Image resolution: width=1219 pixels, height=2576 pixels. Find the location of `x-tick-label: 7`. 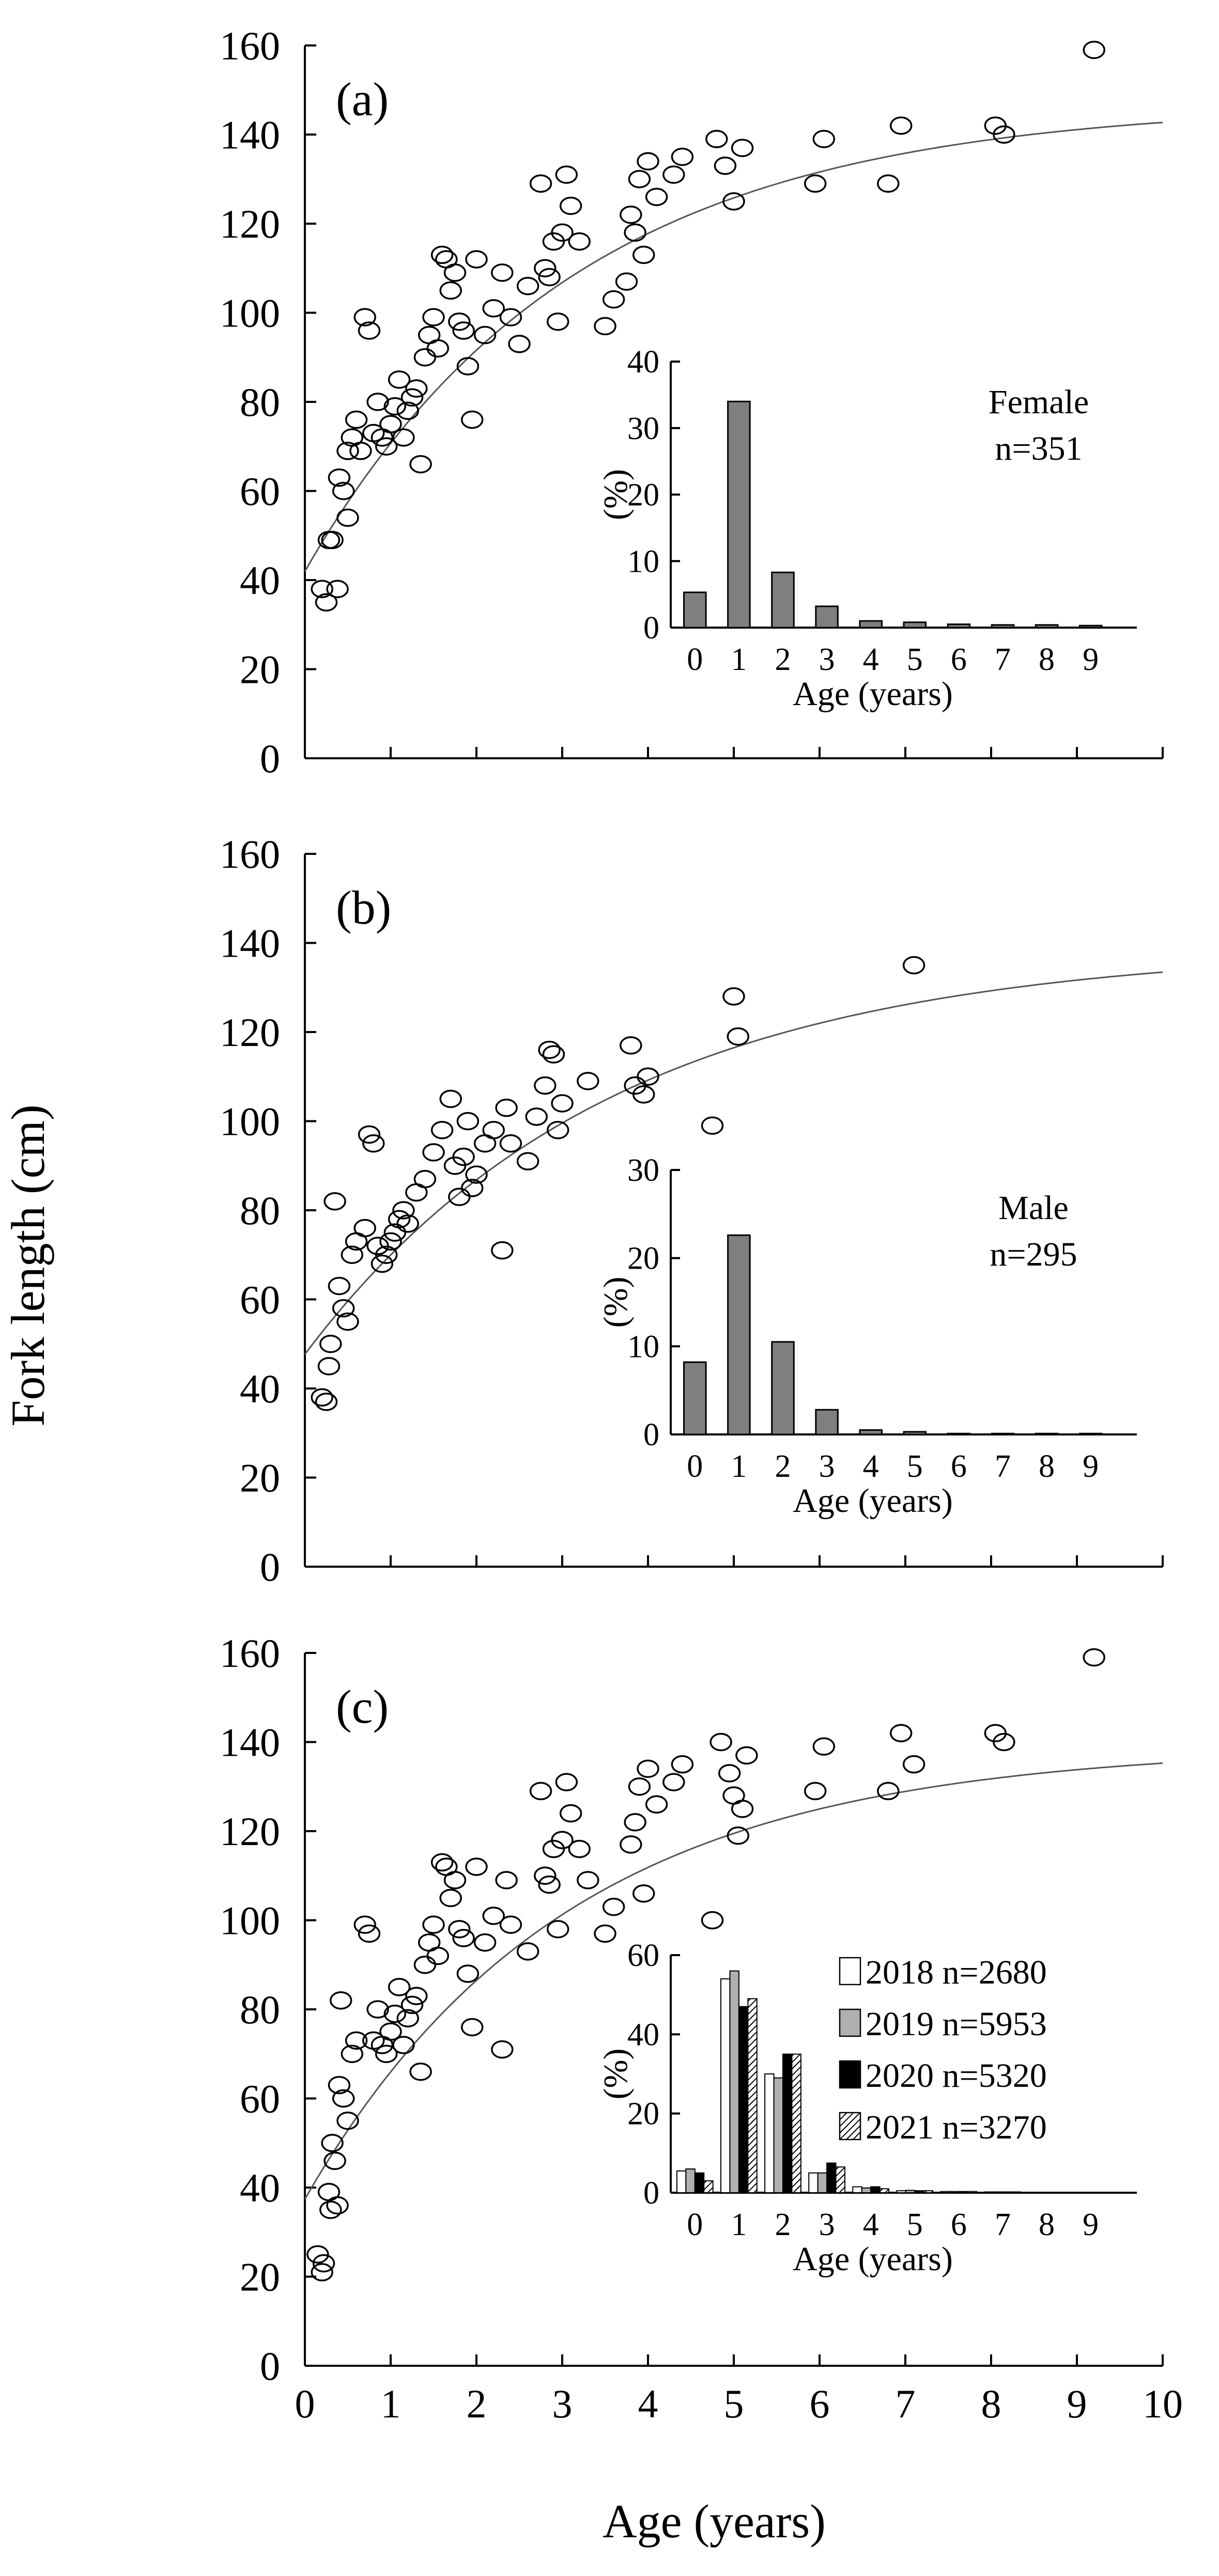

x-tick-label: 7 is located at coordinates (906, 2403).